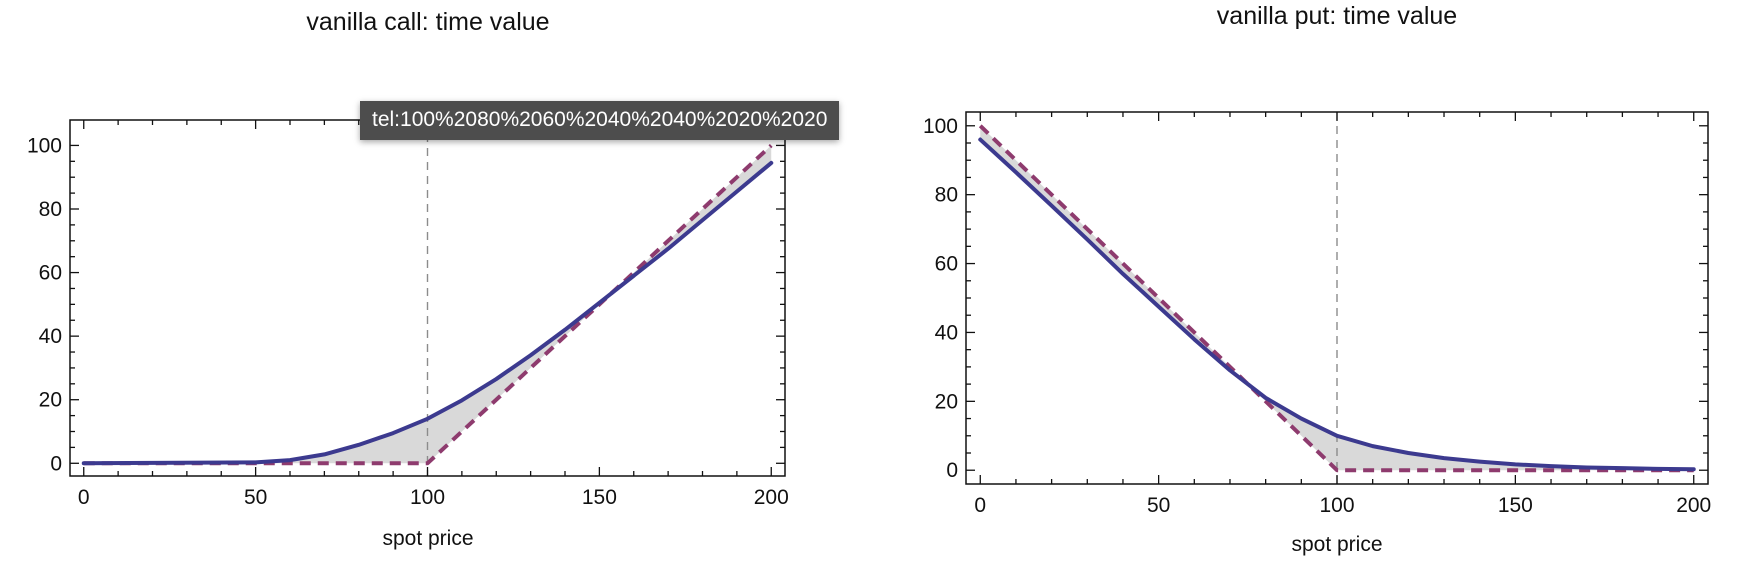 This screenshot has width=1758, height=572. Describe the element at coordinates (600, 120) in the screenshot. I see `link-tooltip: tel:100%2080%2060%2040%2040%2020%2020` at that location.